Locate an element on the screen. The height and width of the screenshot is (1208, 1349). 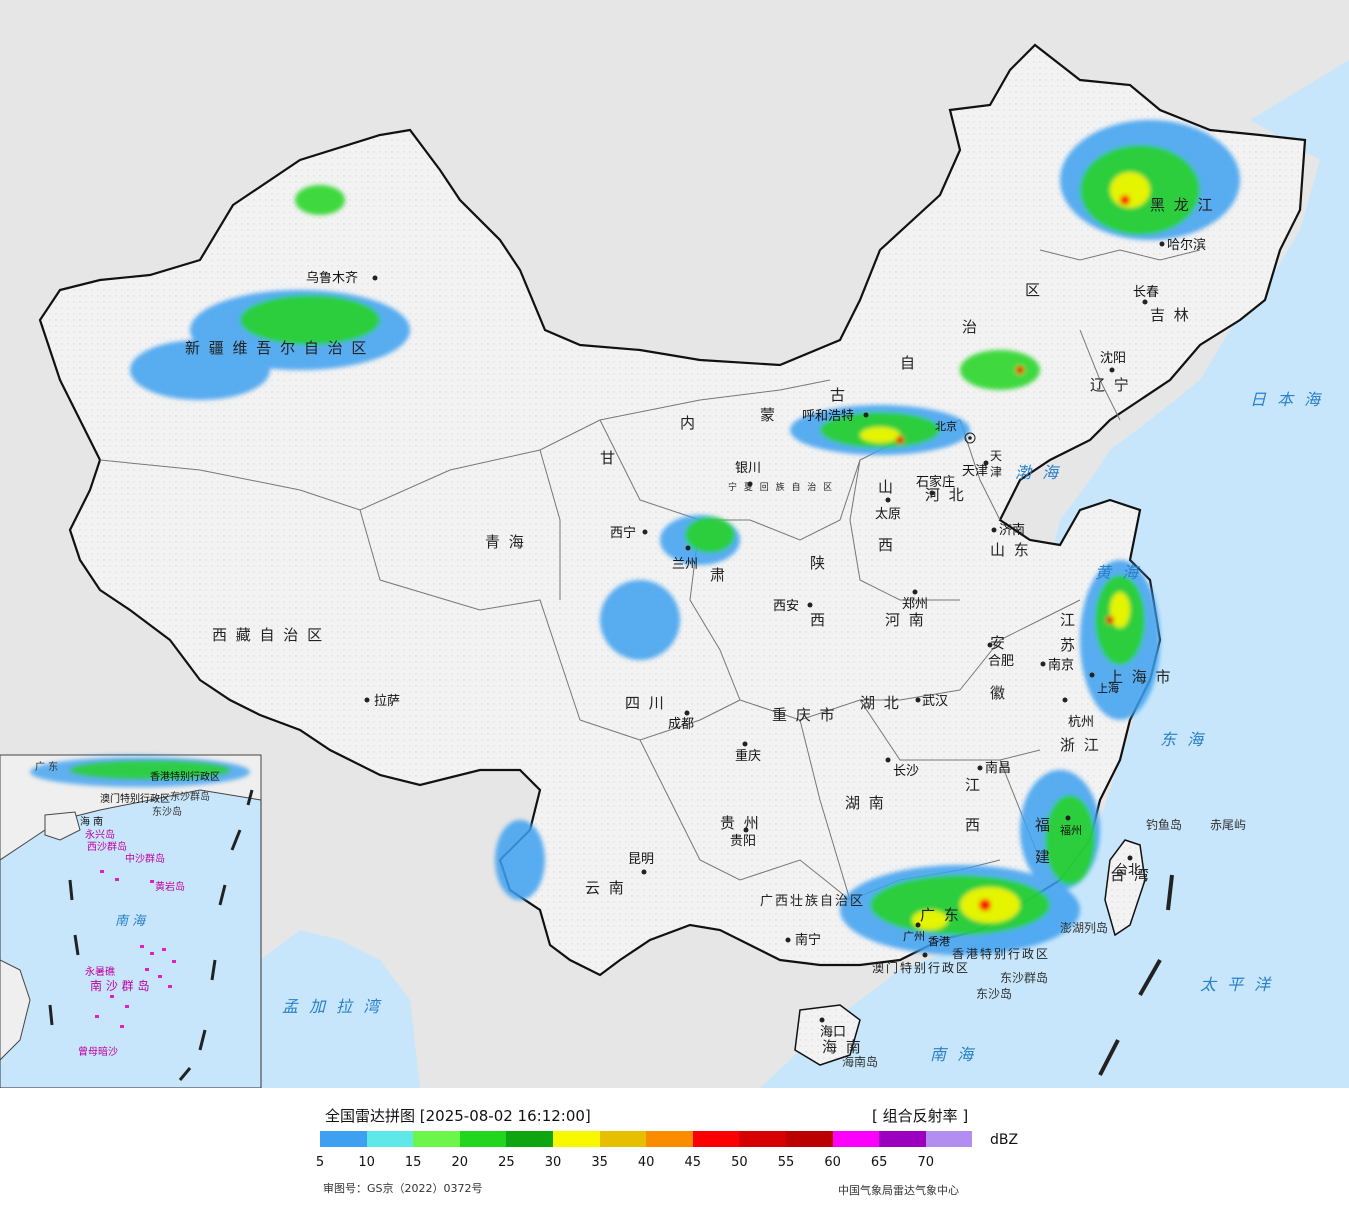
region-label: 福 is located at coordinates (1043, 825).